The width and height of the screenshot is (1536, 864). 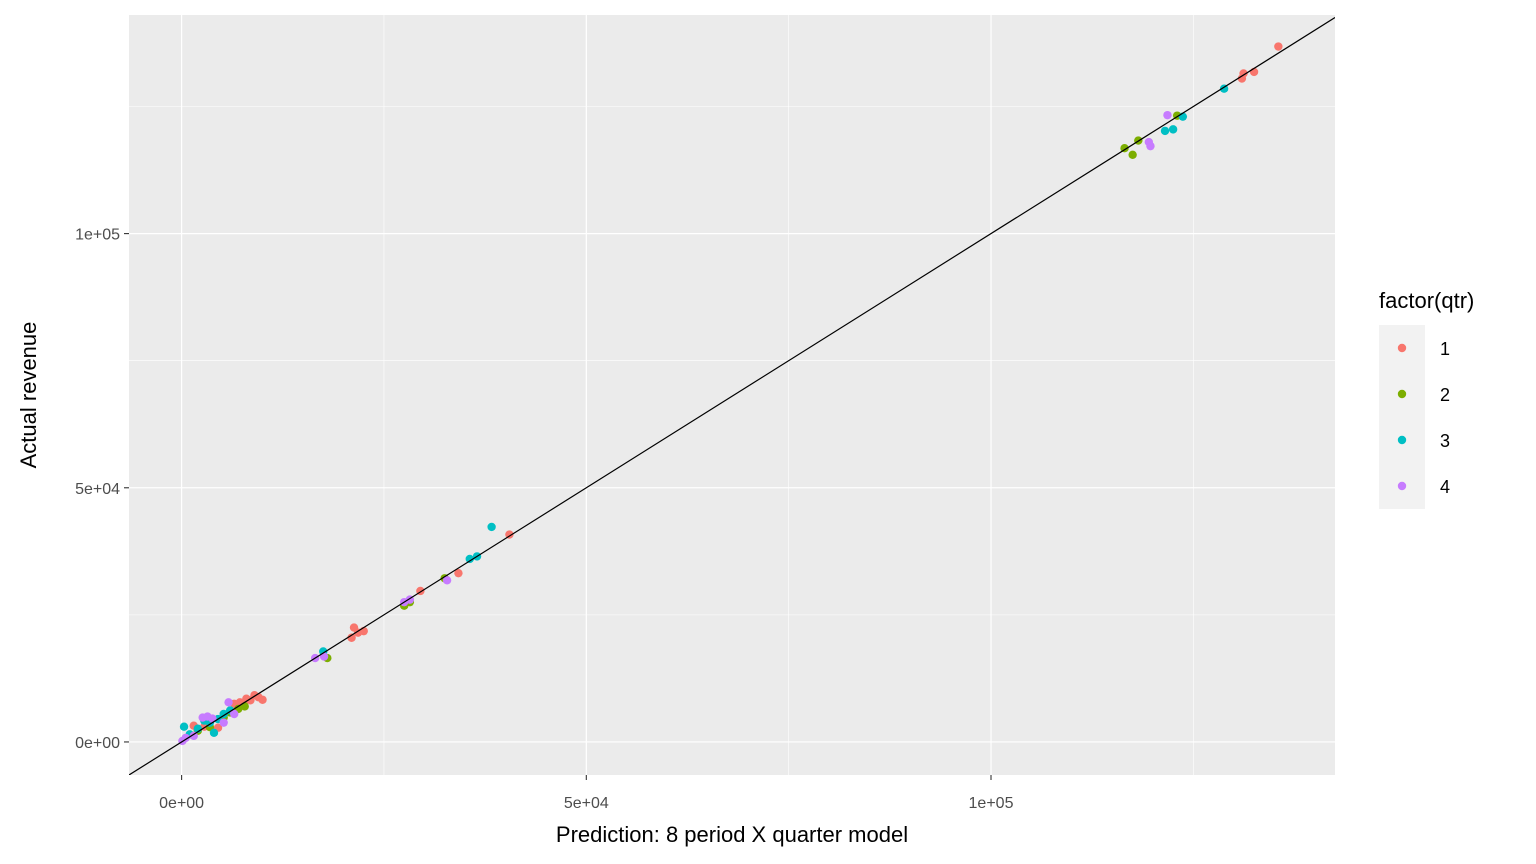 I want to click on y-tick-label: 1e+05, so click(x=97, y=235).